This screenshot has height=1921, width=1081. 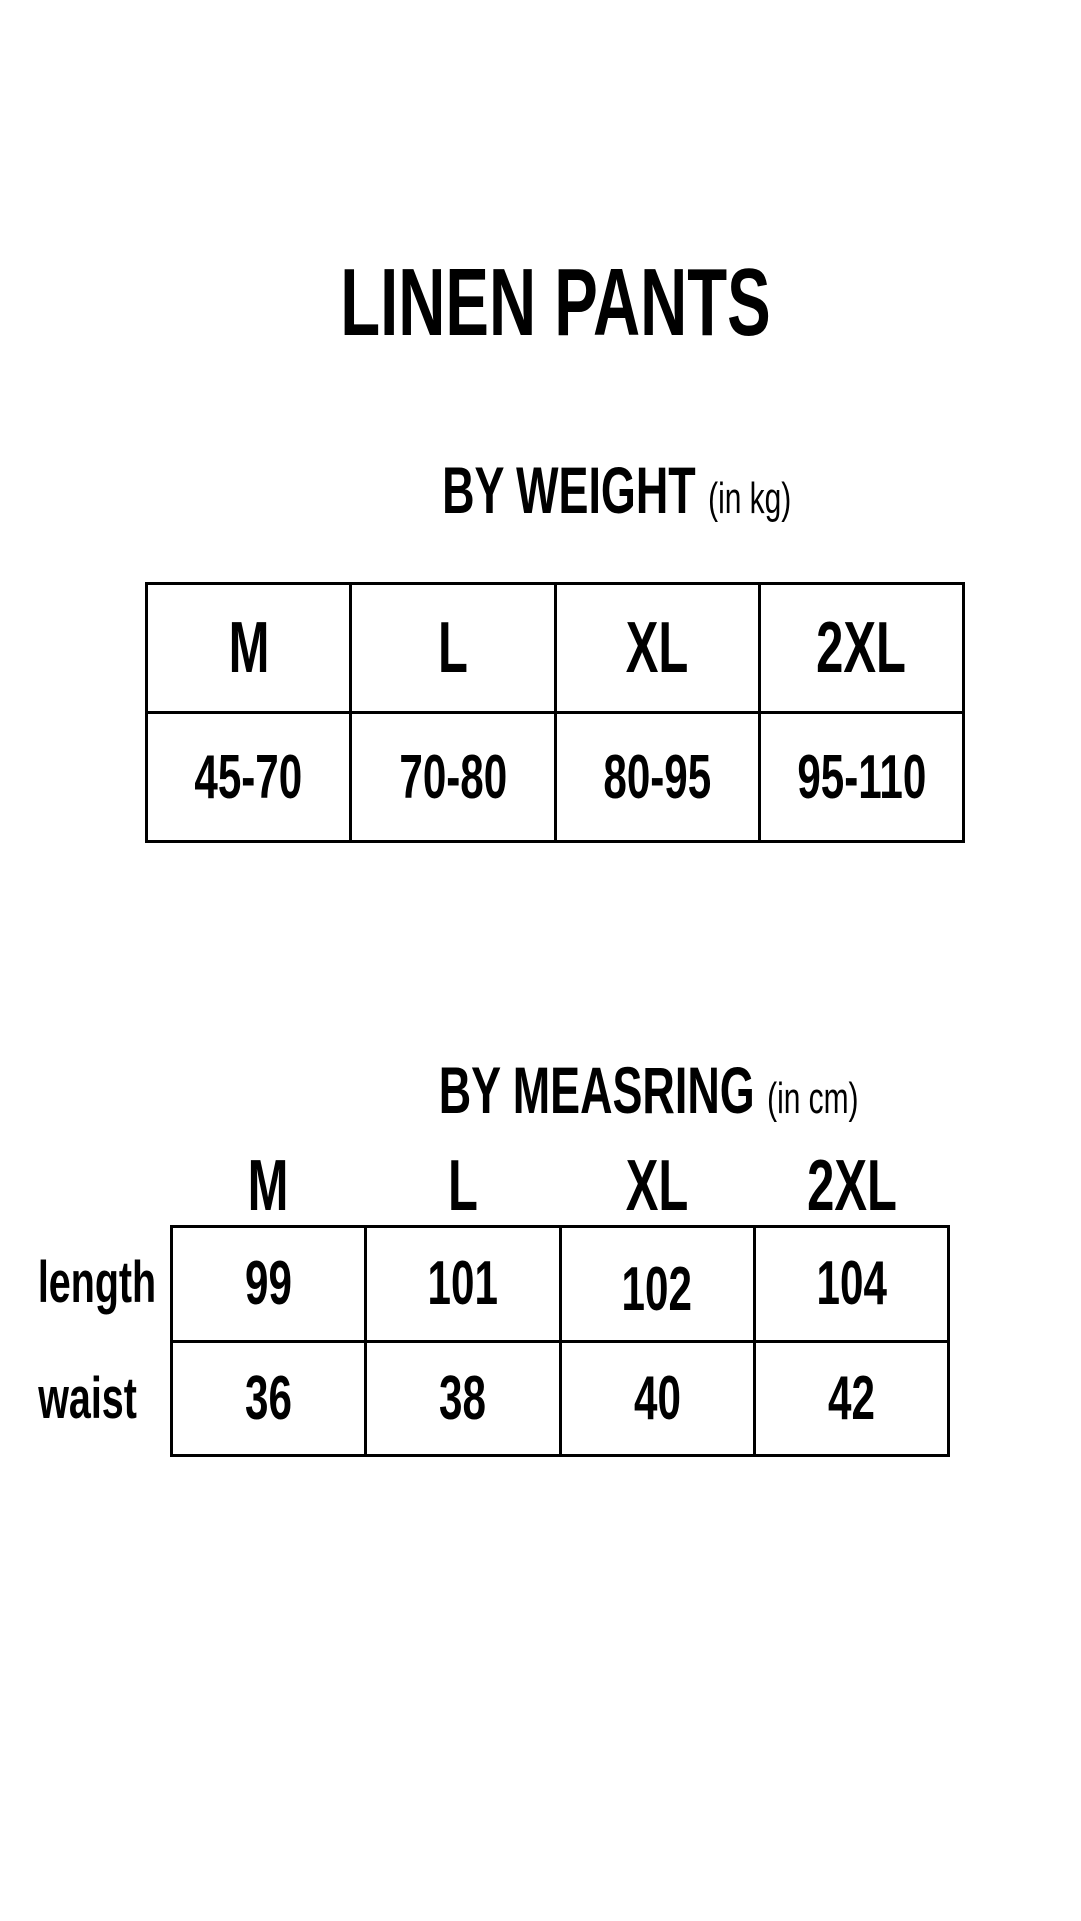 I want to click on size-header: L, so click(x=453, y=648).